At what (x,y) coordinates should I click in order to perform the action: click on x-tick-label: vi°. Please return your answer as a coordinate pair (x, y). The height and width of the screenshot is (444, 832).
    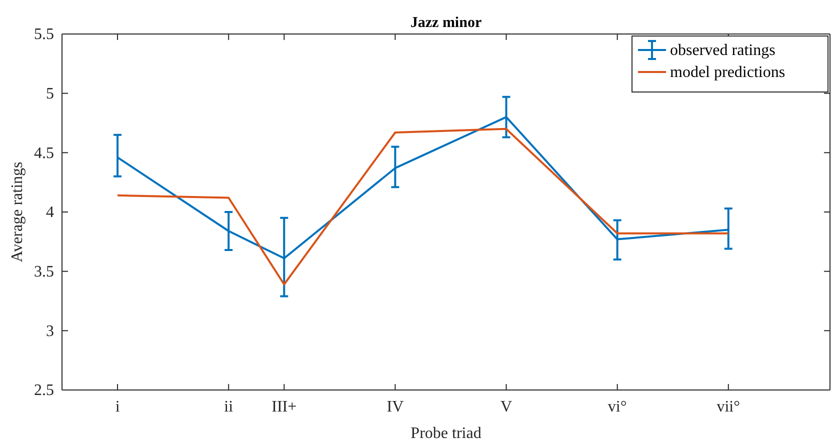
    Looking at the image, I should click on (617, 407).